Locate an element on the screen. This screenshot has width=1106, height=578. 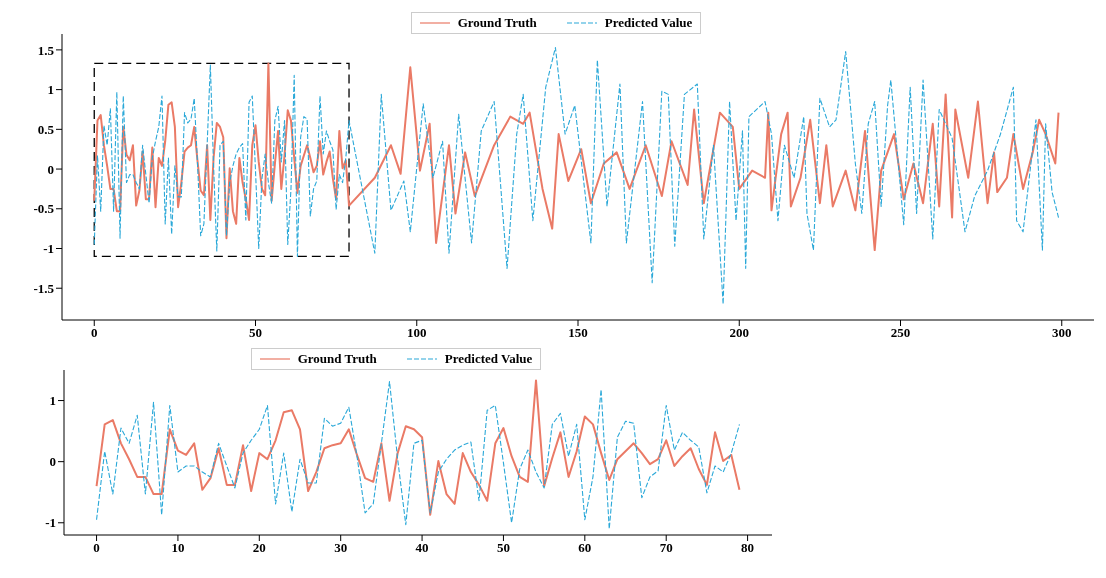
y-tick-label: -1.5 is located at coordinates (44, 288).